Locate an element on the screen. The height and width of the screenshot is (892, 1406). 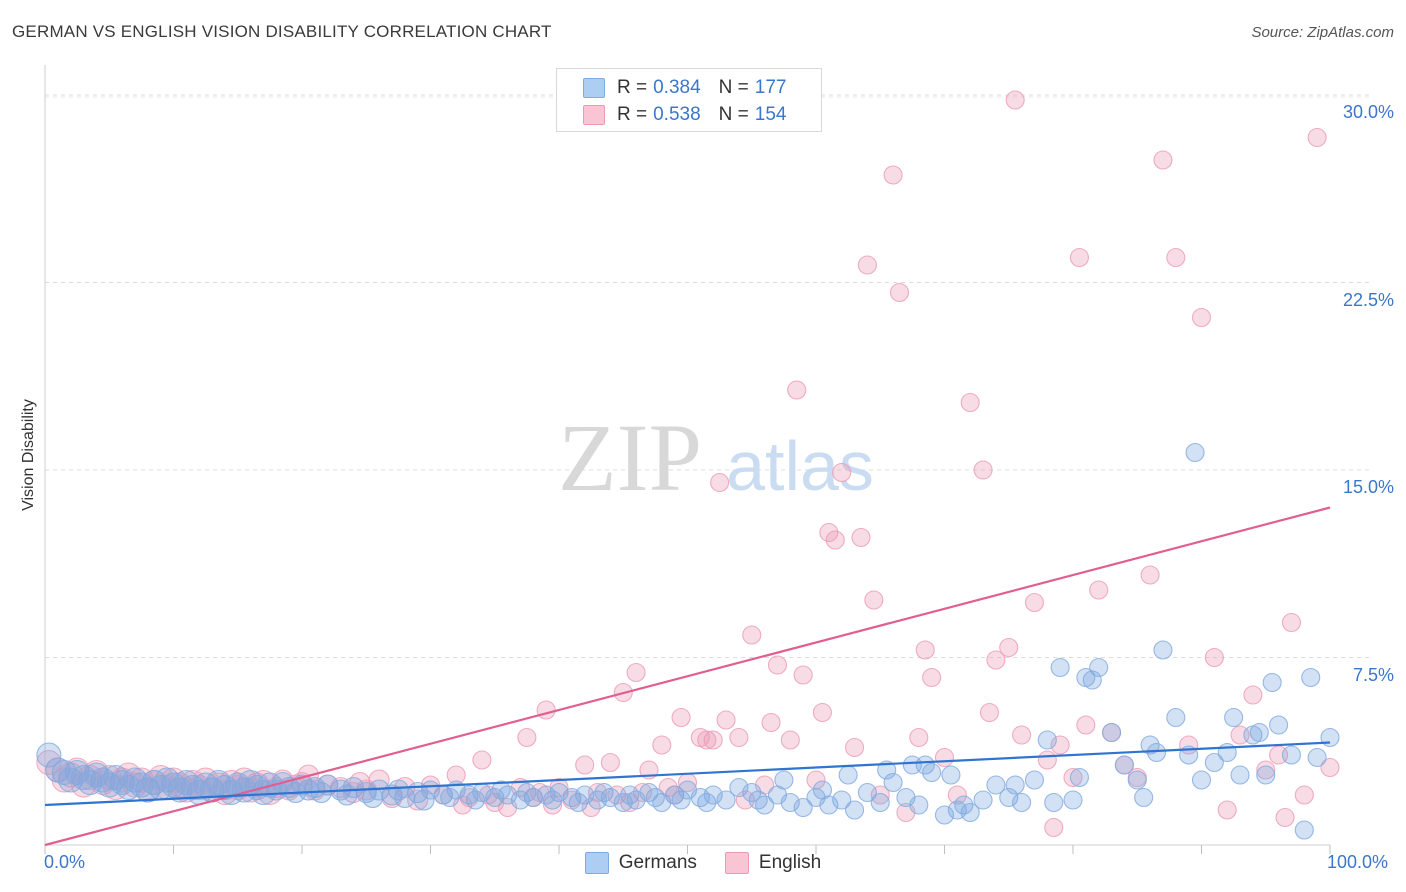
legend-row-english: R = 0.538 N = 154 is located at coordinates (684, 115).